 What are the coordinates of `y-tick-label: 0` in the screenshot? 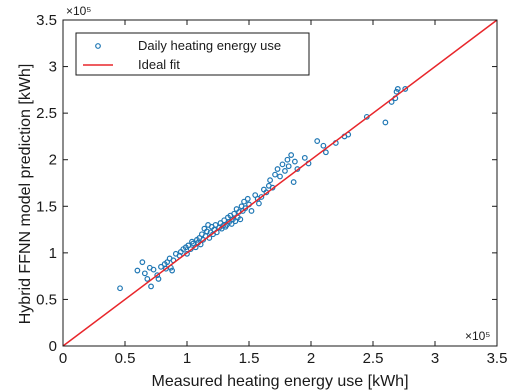 It's located at (53, 346).